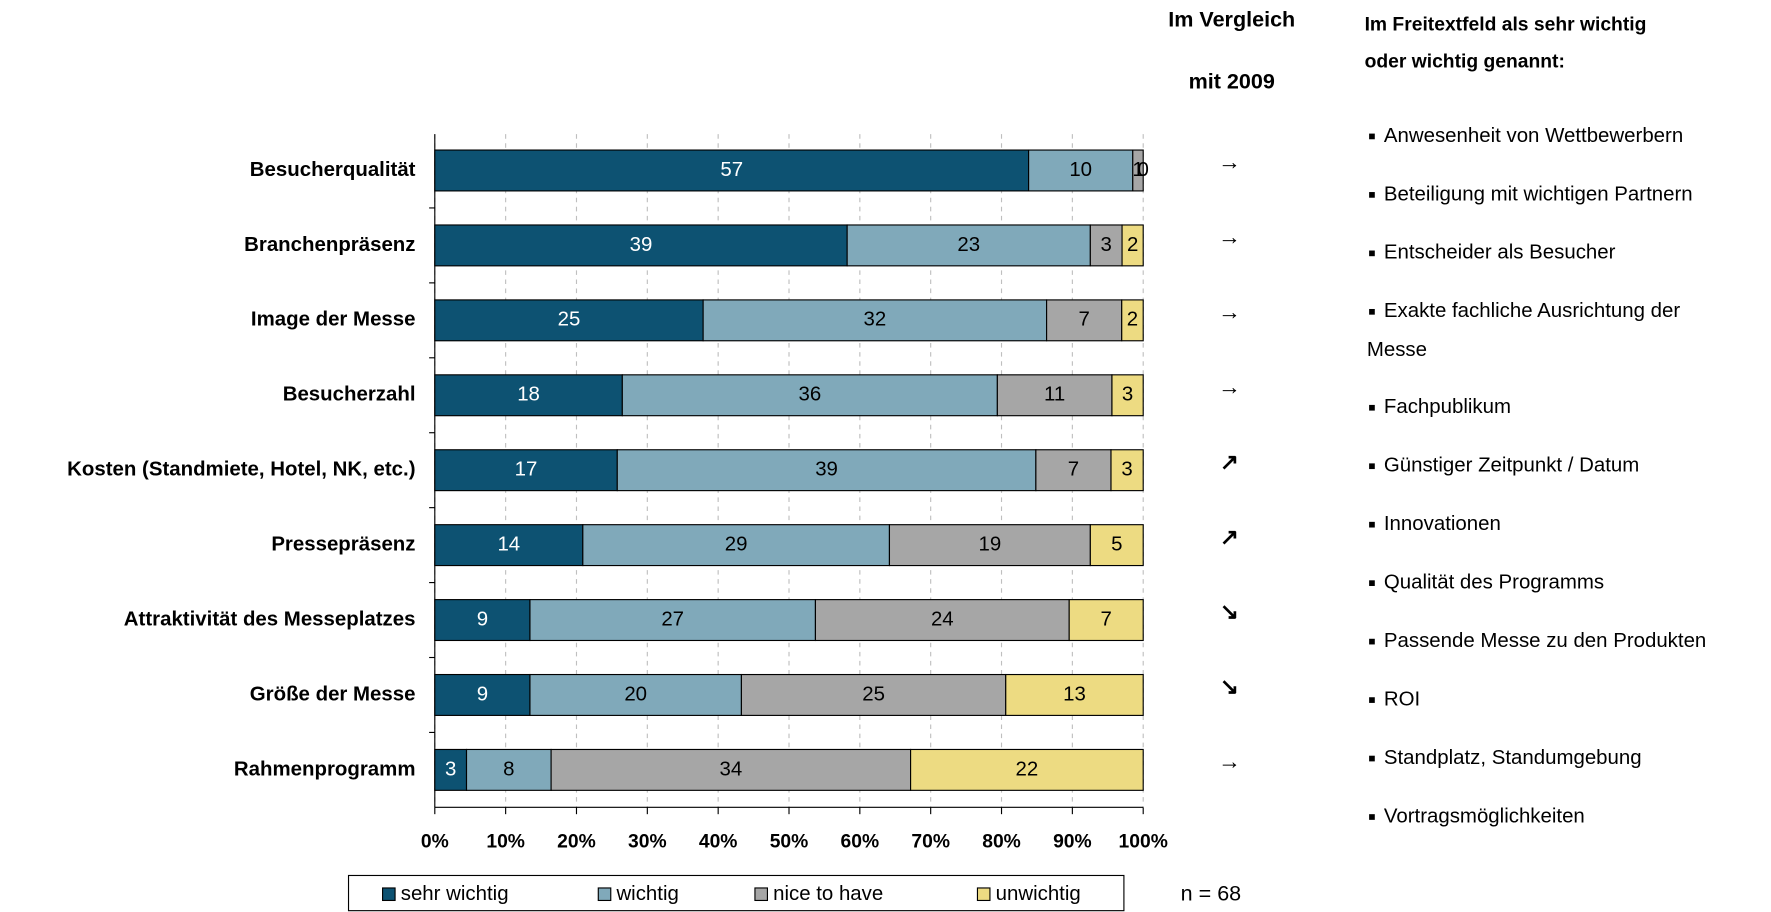  What do you see at coordinates (1484, 816) in the screenshot?
I see `panel-item: Vortragsmöglichkeiten` at bounding box center [1484, 816].